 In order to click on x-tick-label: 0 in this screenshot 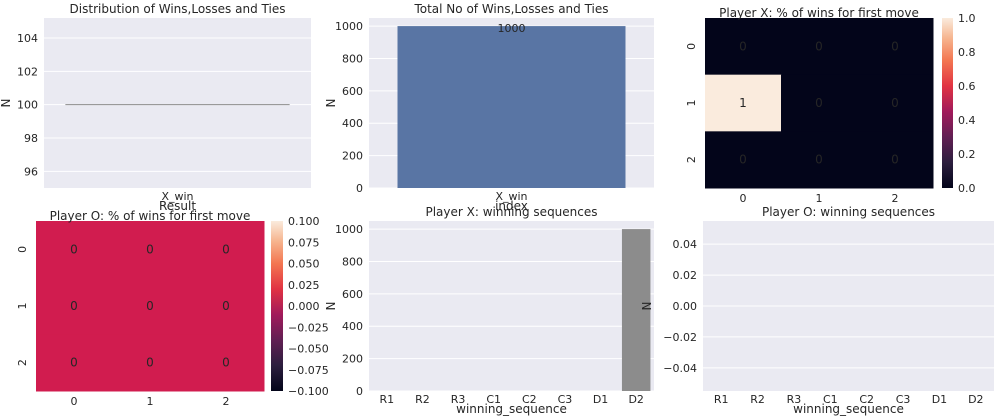, I will do `click(74, 401)`.